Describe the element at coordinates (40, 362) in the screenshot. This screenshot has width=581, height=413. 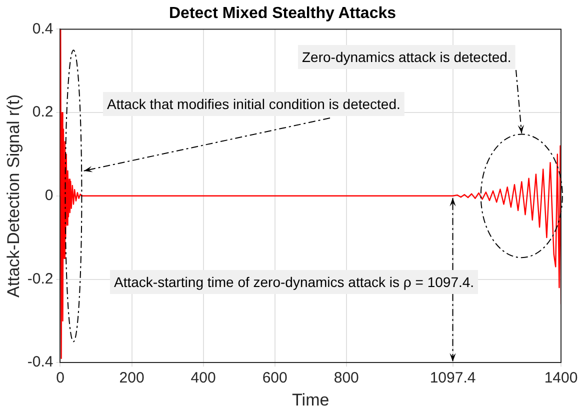
I see `y-tick-label: -0.4` at that location.